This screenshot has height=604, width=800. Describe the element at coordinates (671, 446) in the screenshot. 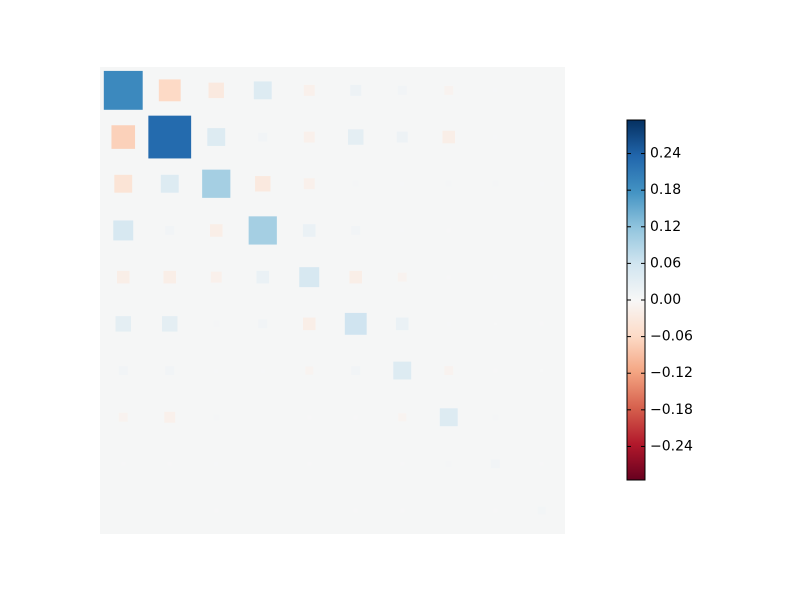

I see `colorbar-tick-label: −0.24` at that location.